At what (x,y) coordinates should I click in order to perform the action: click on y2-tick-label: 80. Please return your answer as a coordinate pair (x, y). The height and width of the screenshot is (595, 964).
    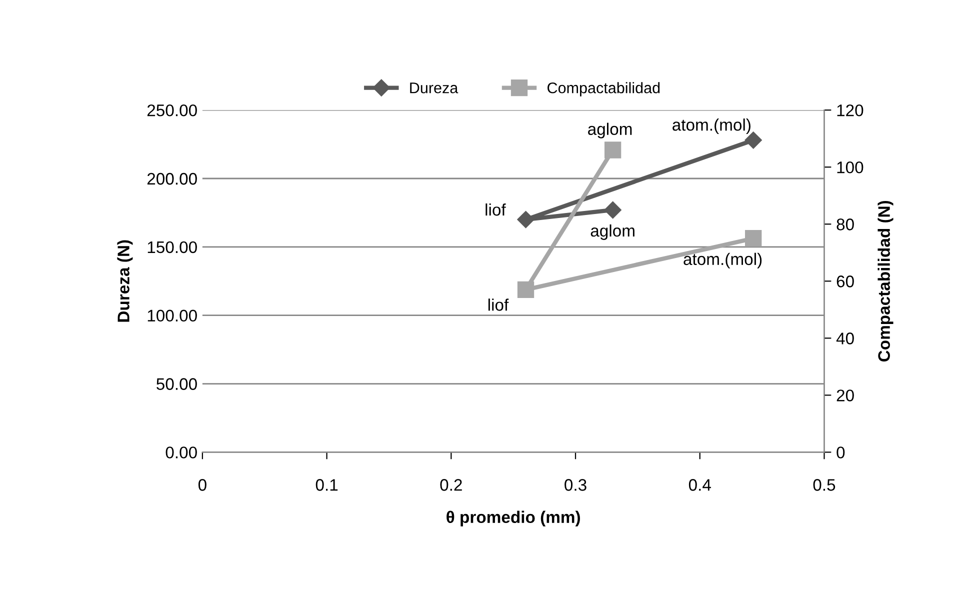
    Looking at the image, I should click on (845, 224).